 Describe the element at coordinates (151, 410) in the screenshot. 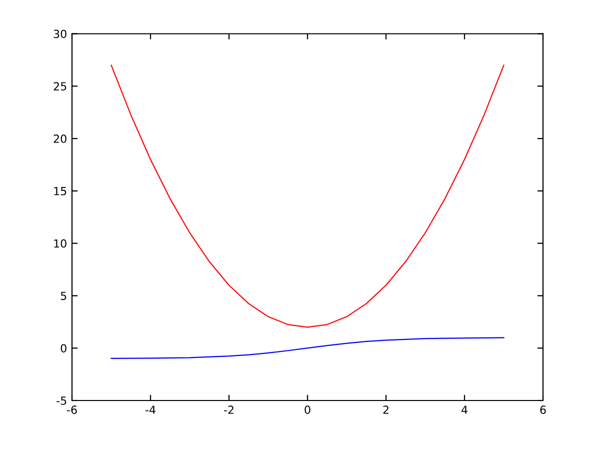

I see `x-tick-label: -4` at that location.